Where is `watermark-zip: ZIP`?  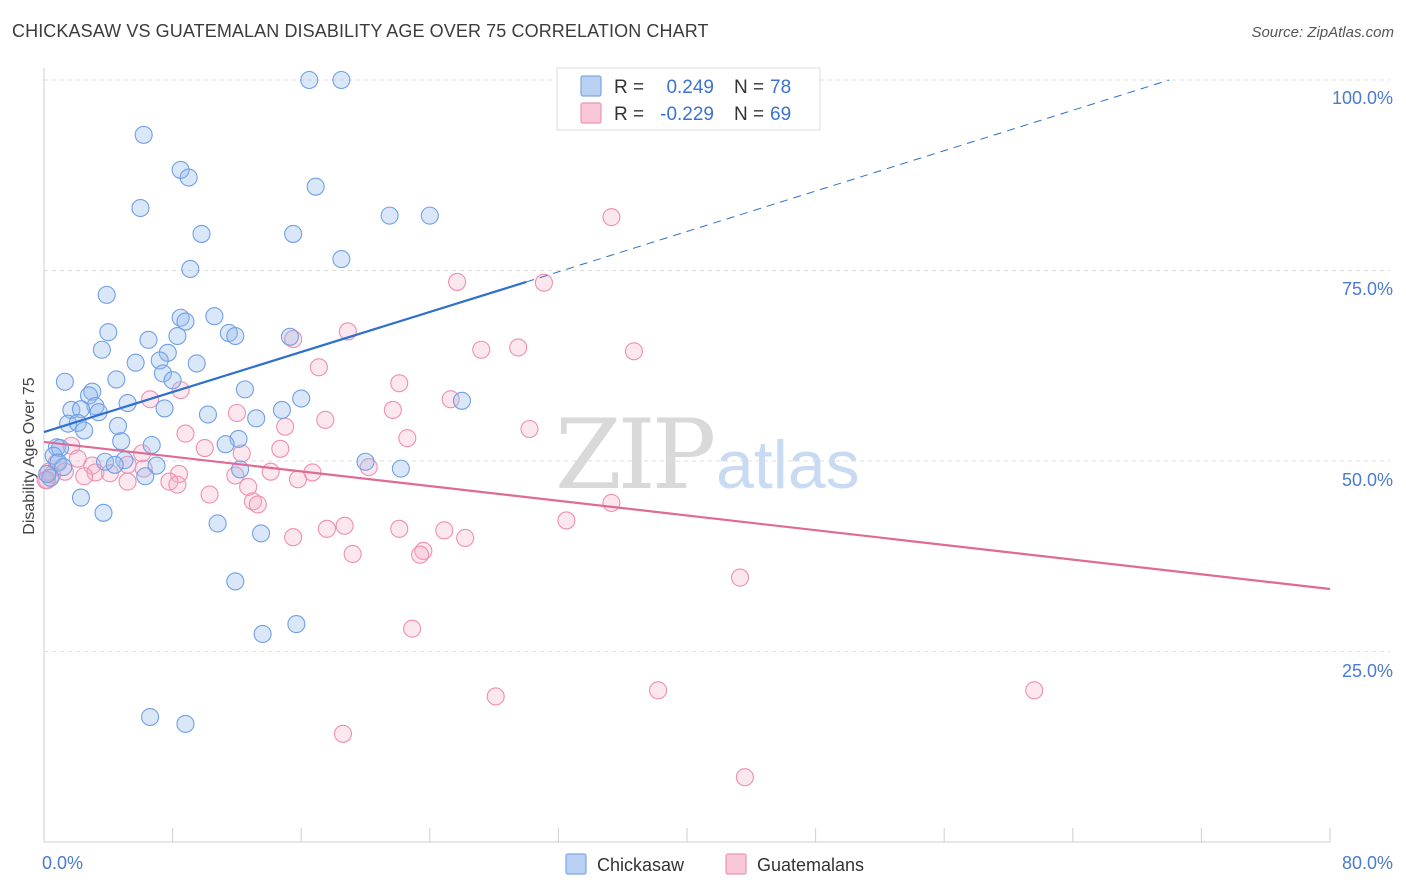 watermark-zip: ZIP is located at coordinates (634, 455).